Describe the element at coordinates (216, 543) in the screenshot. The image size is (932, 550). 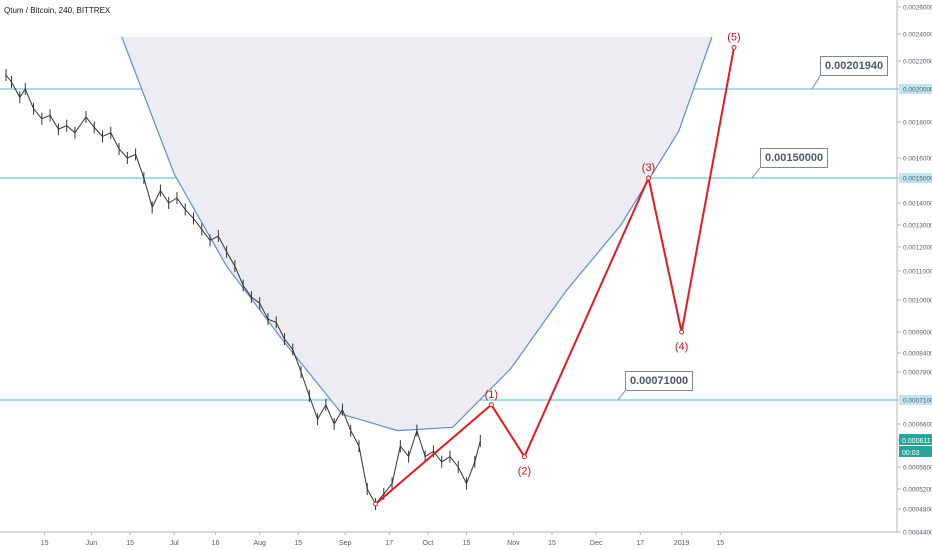
I see `x-tick-label: 16` at that location.